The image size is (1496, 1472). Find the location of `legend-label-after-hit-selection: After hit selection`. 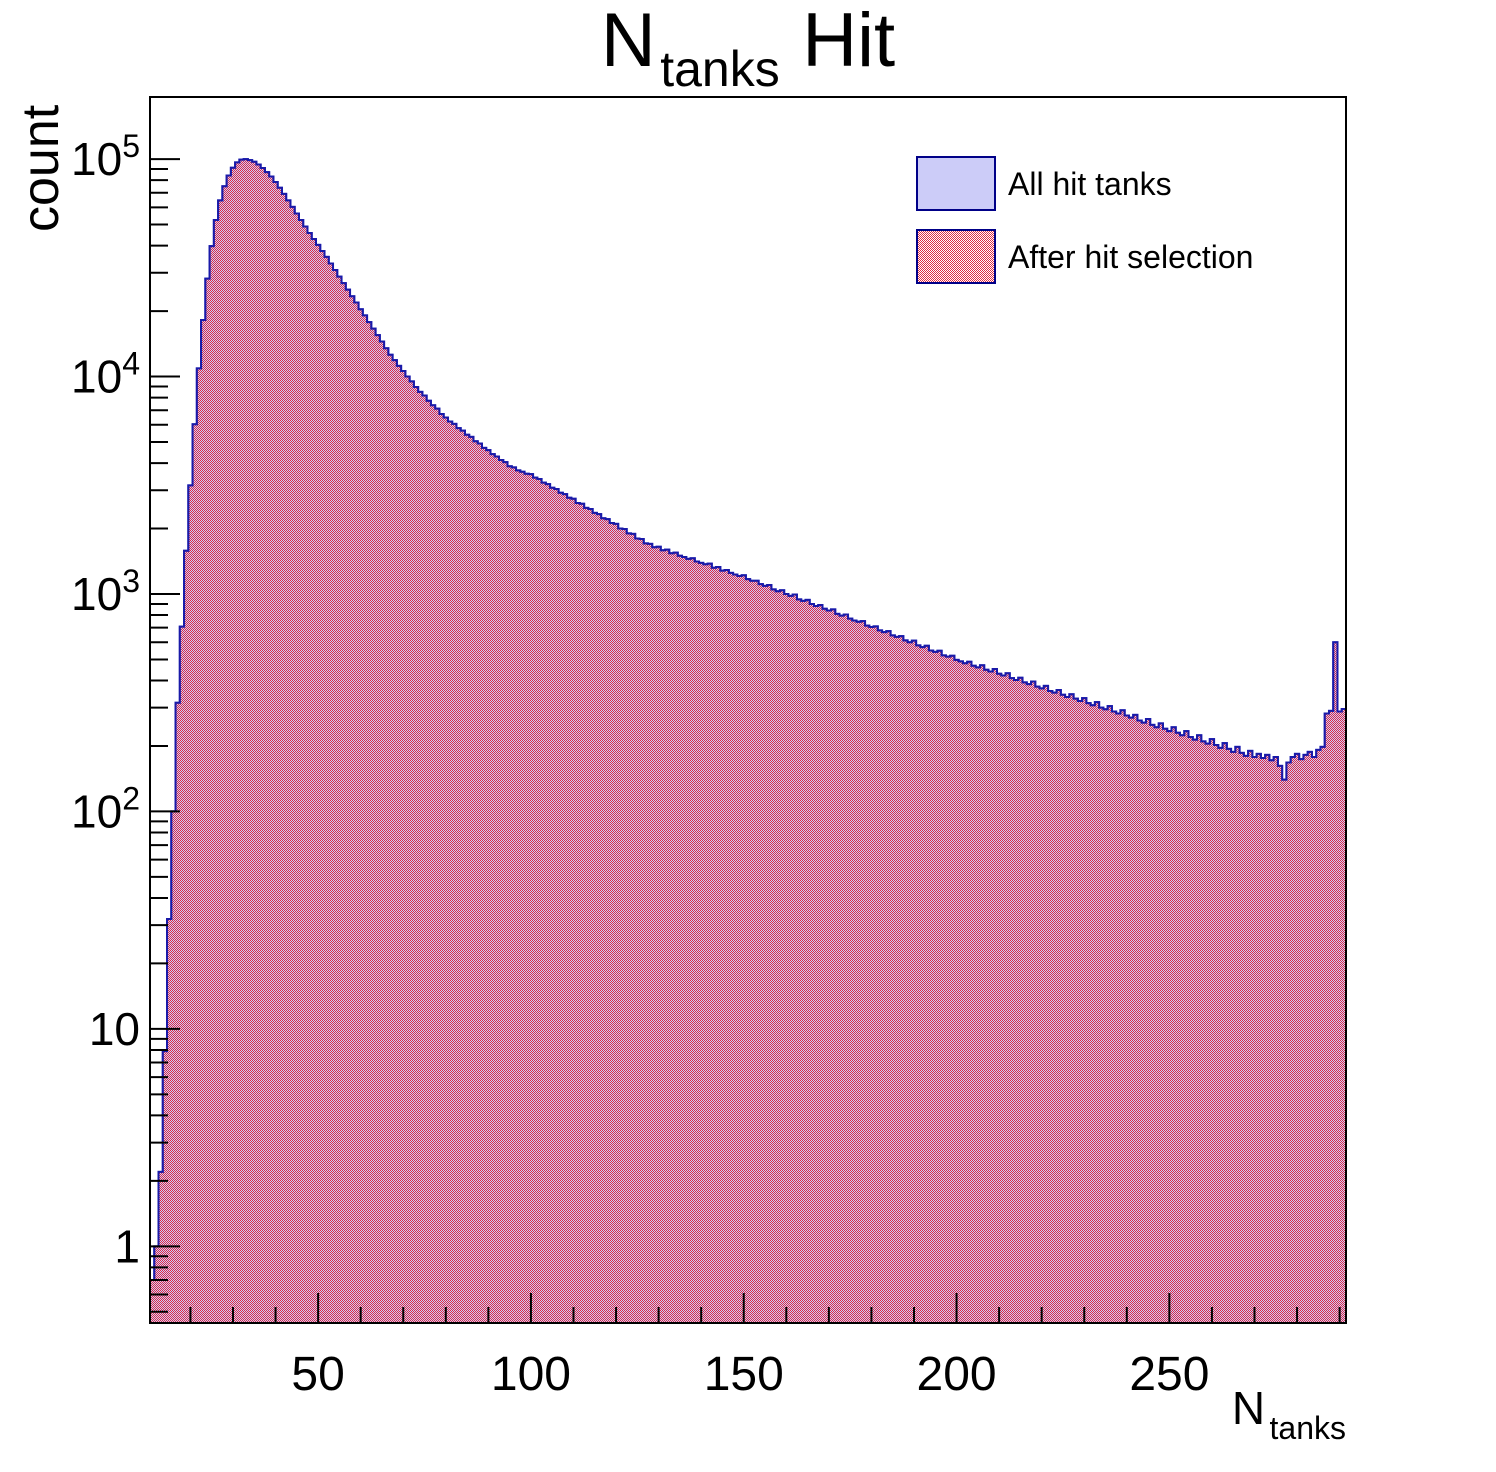

legend-label-after-hit-selection: After hit selection is located at coordinates (1130, 257).